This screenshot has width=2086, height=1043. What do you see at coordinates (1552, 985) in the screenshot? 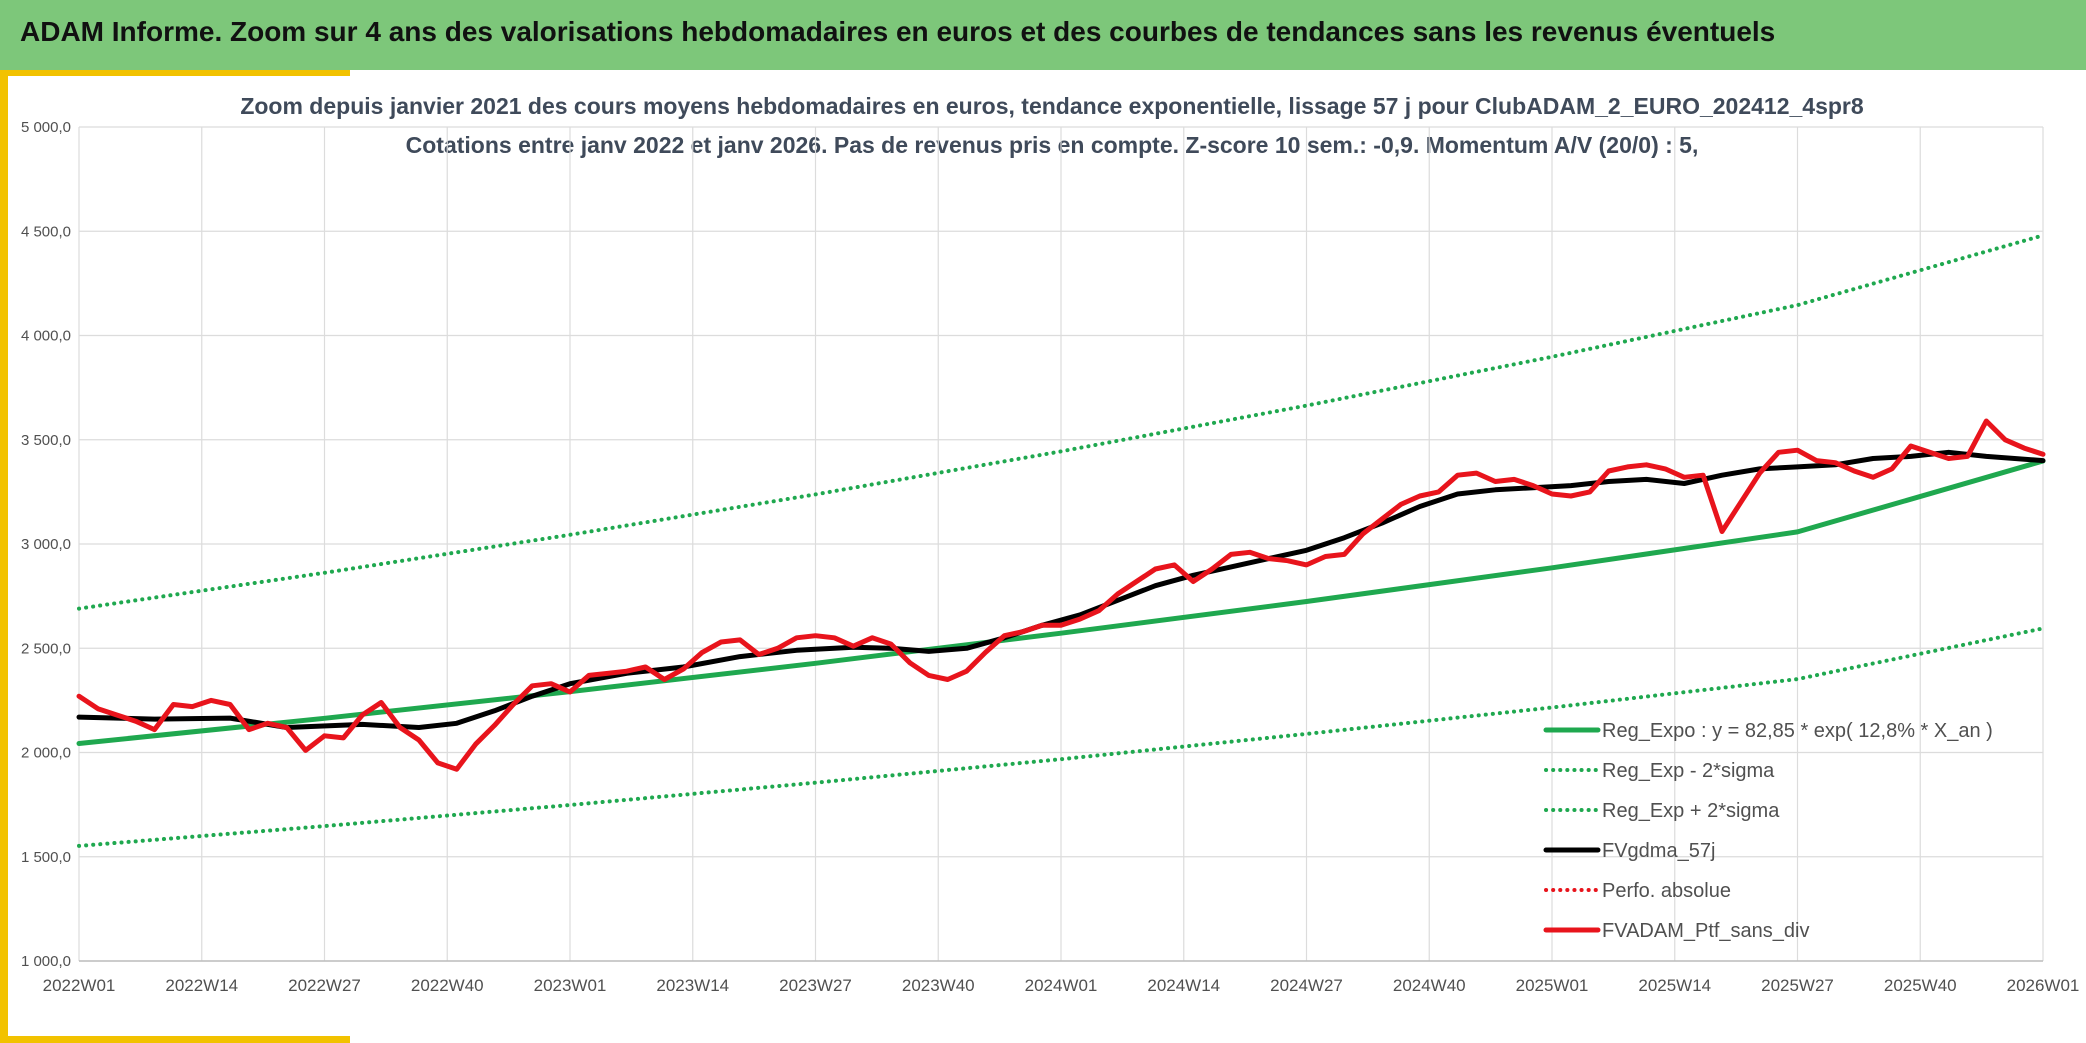
I see `x-tick-label: 2025W01` at bounding box center [1552, 985].